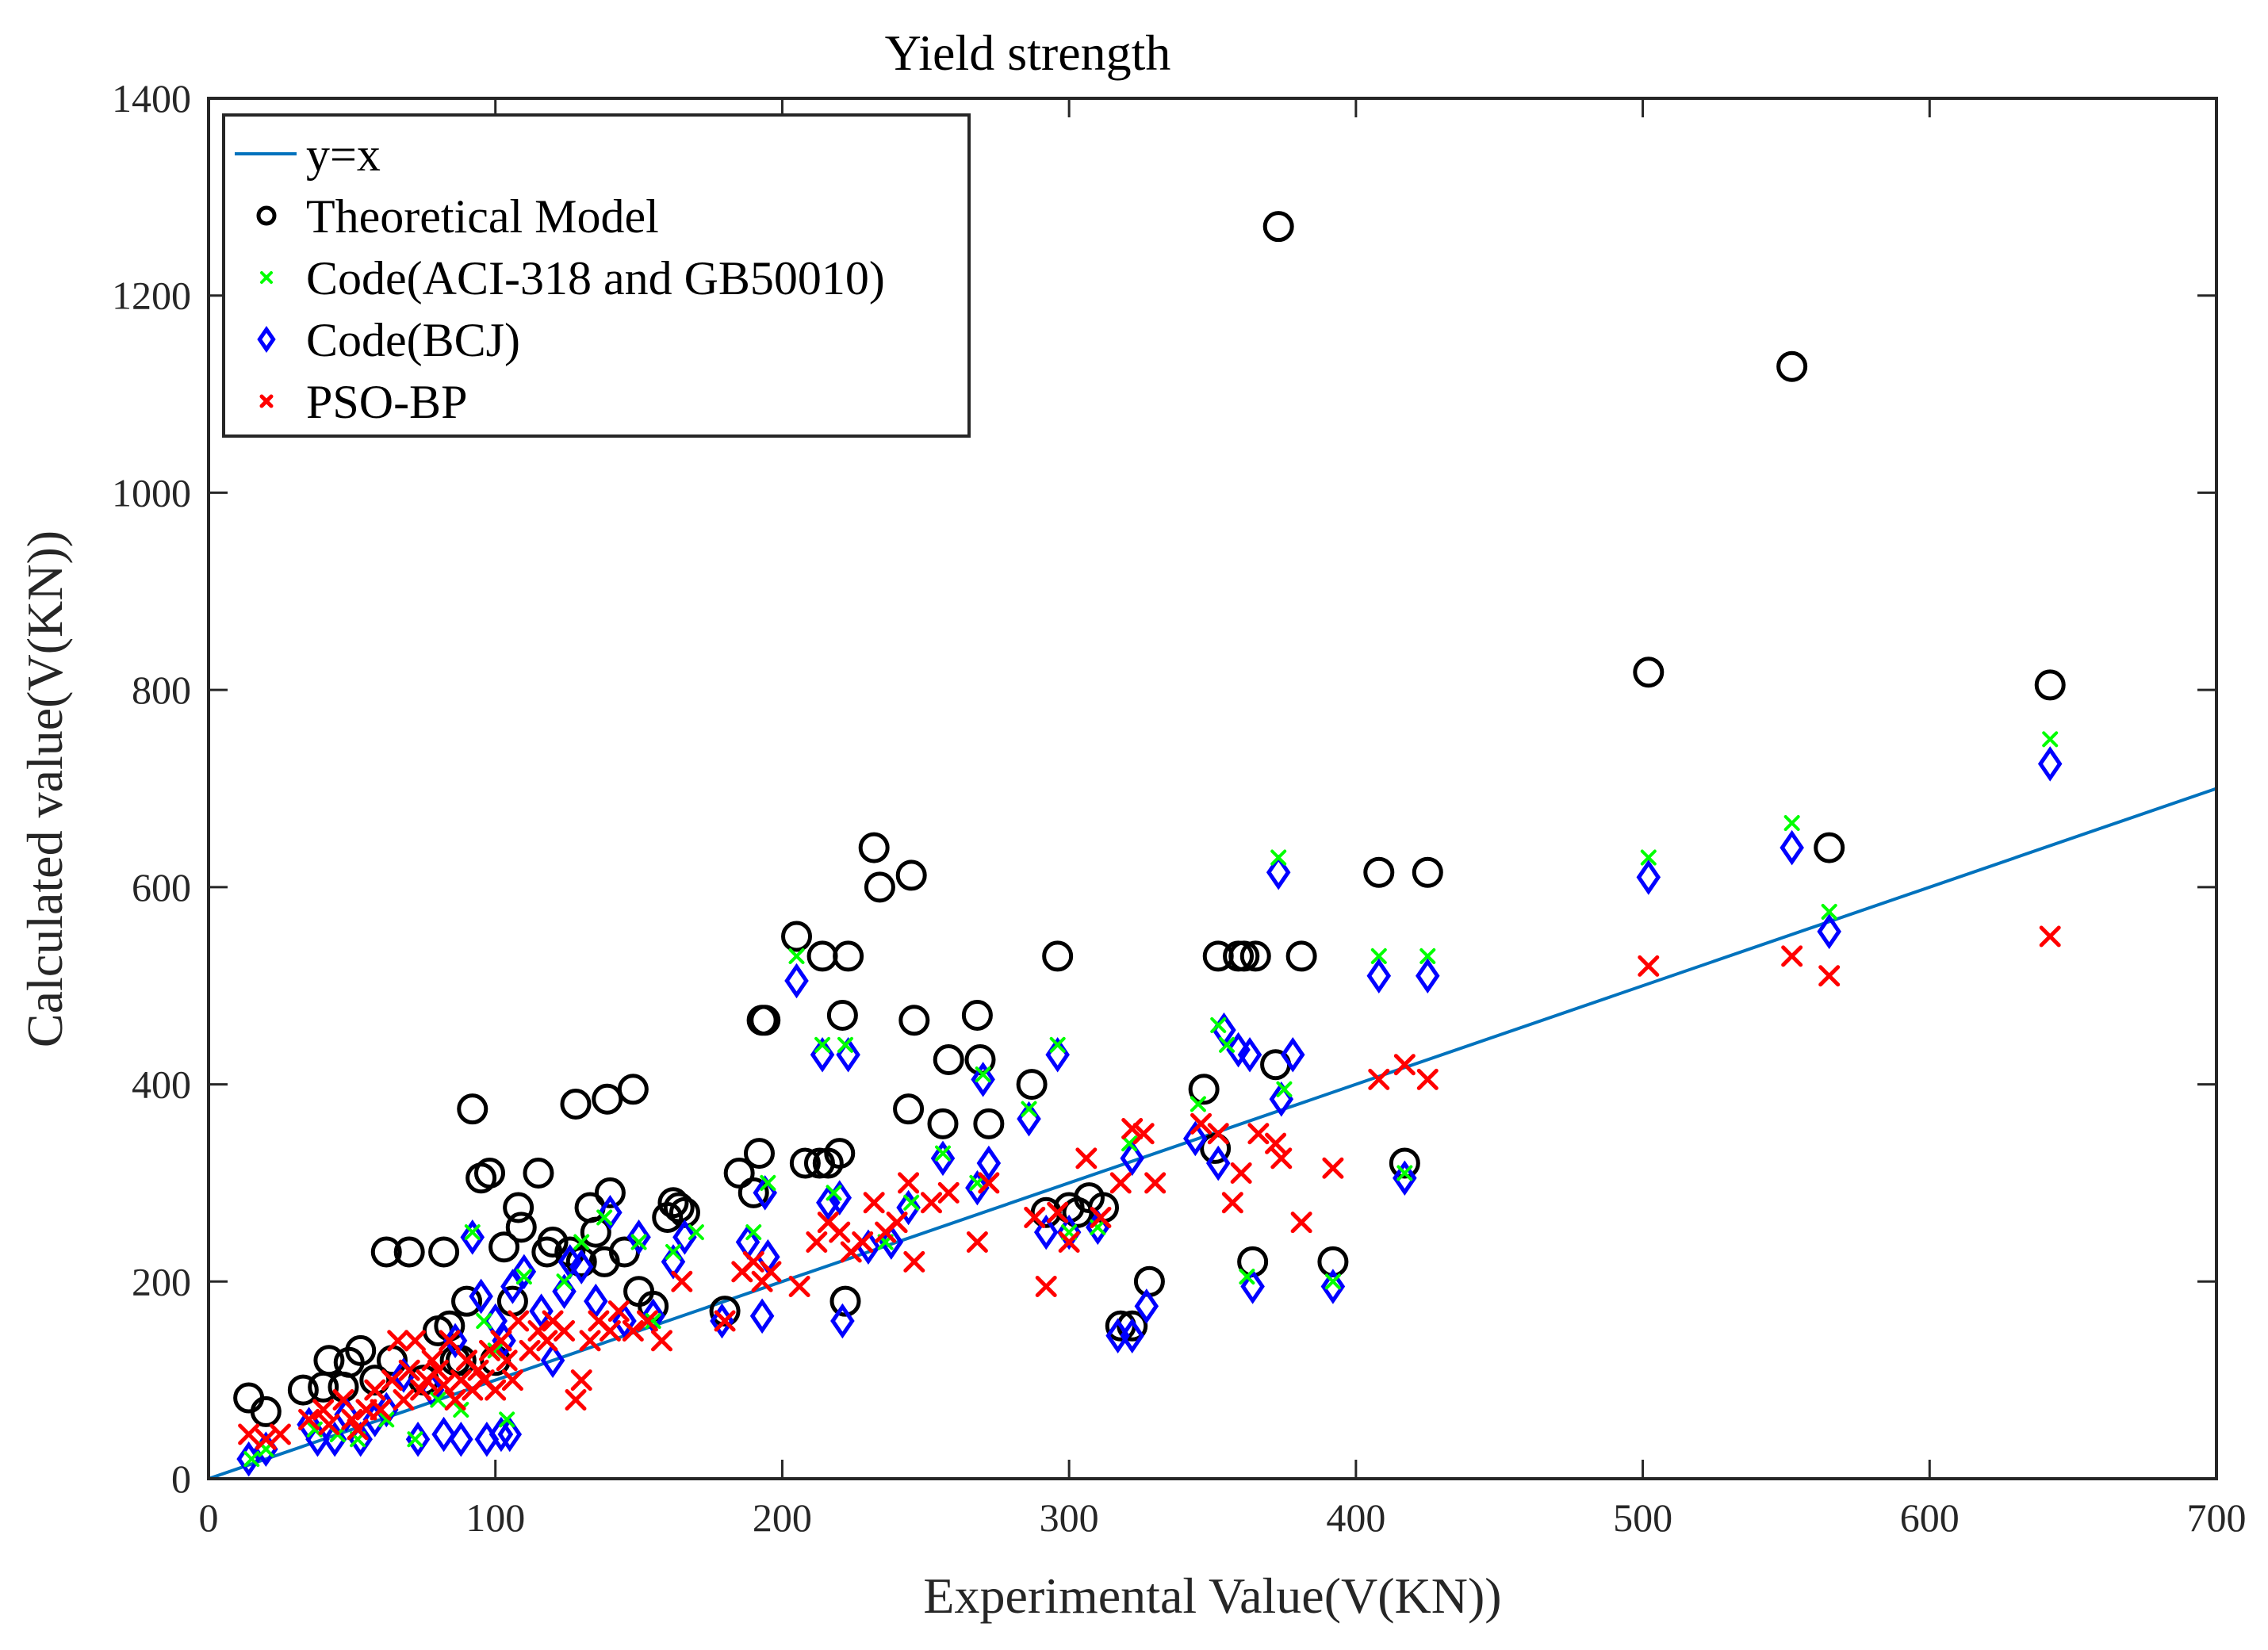 The width and height of the screenshot is (2268, 1650). Describe the element at coordinates (1069, 1517) in the screenshot. I see `x-tick-label: 300` at that location.